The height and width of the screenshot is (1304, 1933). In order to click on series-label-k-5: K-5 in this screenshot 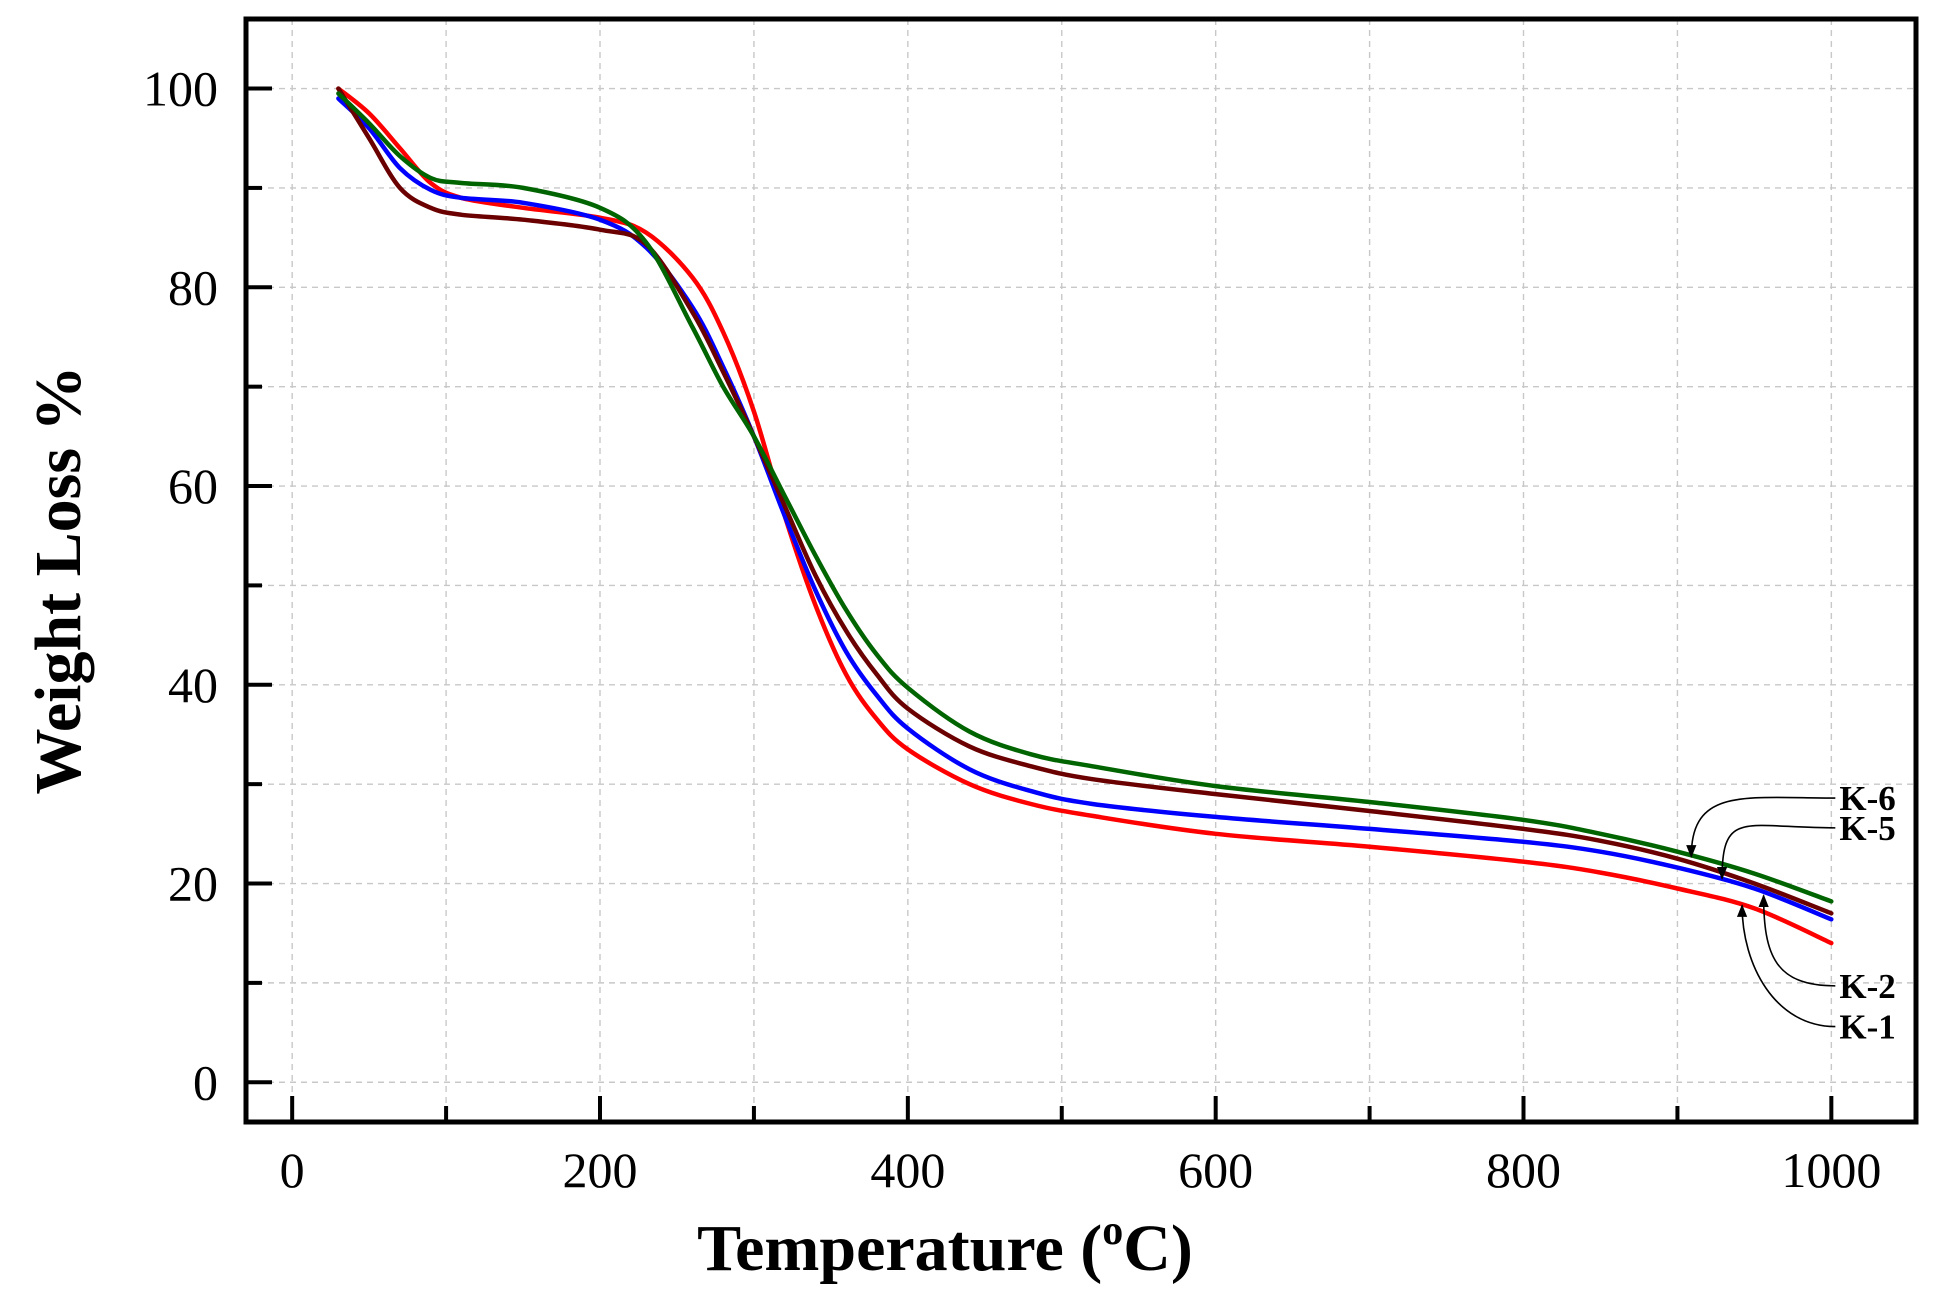, I will do `click(1867, 828)`.